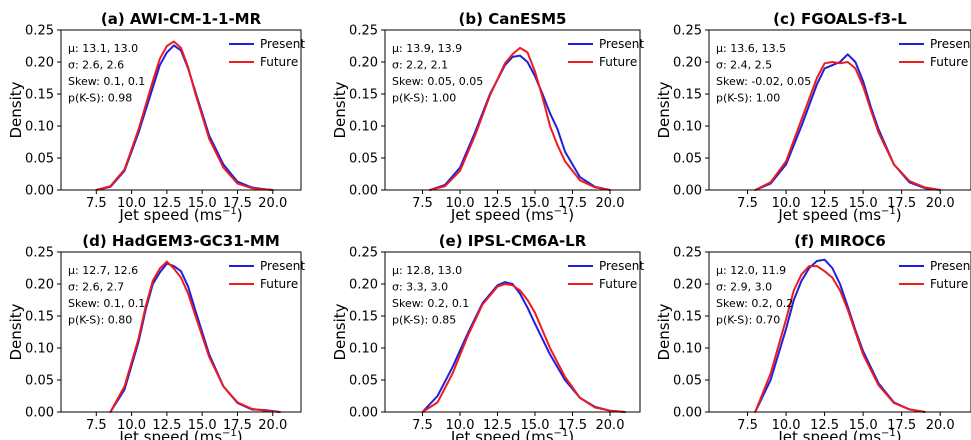 The width and height of the screenshot is (971, 440). I want to click on stats-line: p(K-S): 0.85, so click(424, 320).